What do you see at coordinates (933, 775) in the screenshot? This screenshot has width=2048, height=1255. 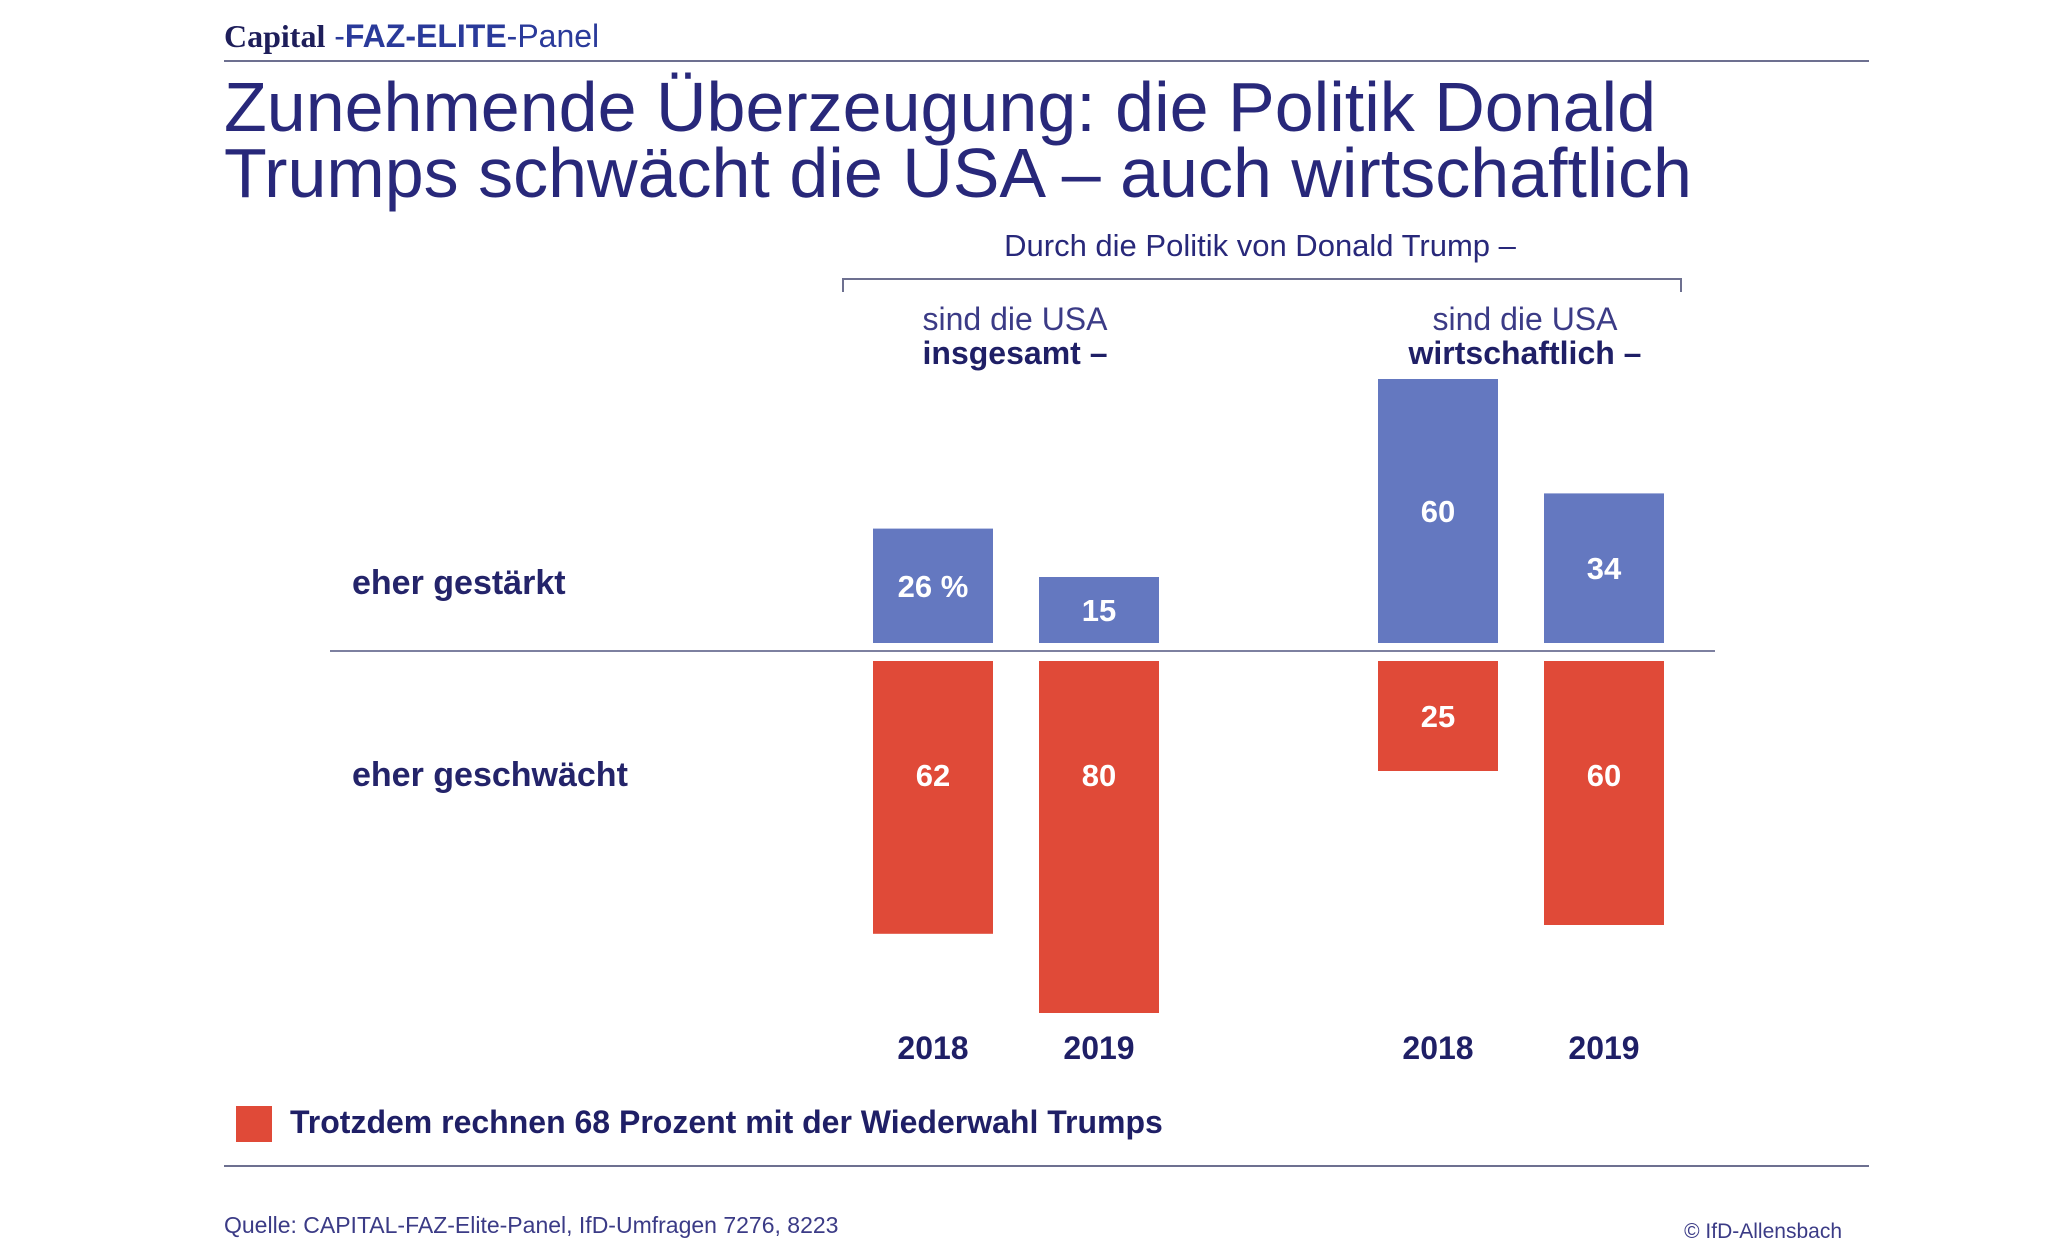 I see `bar-negative-label: 62` at bounding box center [933, 775].